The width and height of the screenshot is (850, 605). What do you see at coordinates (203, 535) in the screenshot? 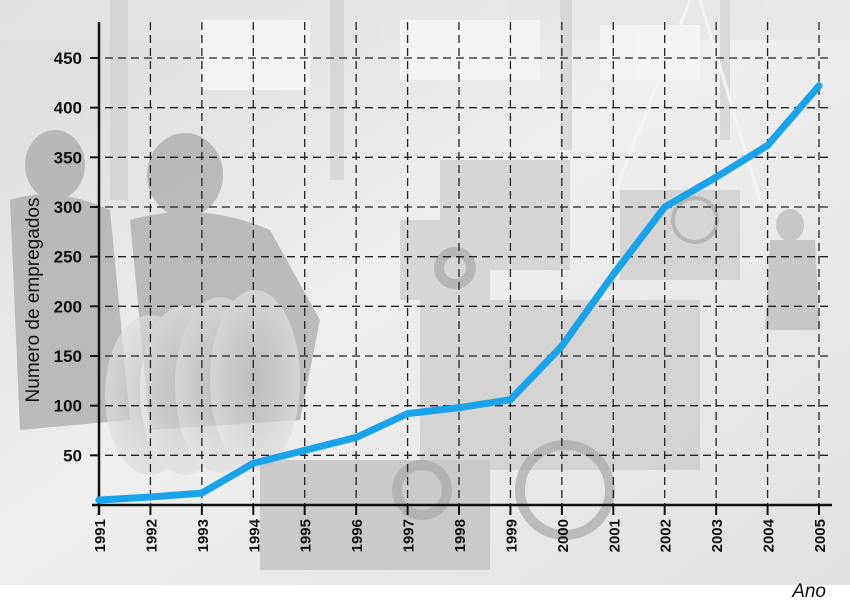
I see `x-tick-label: 1993` at bounding box center [203, 535].